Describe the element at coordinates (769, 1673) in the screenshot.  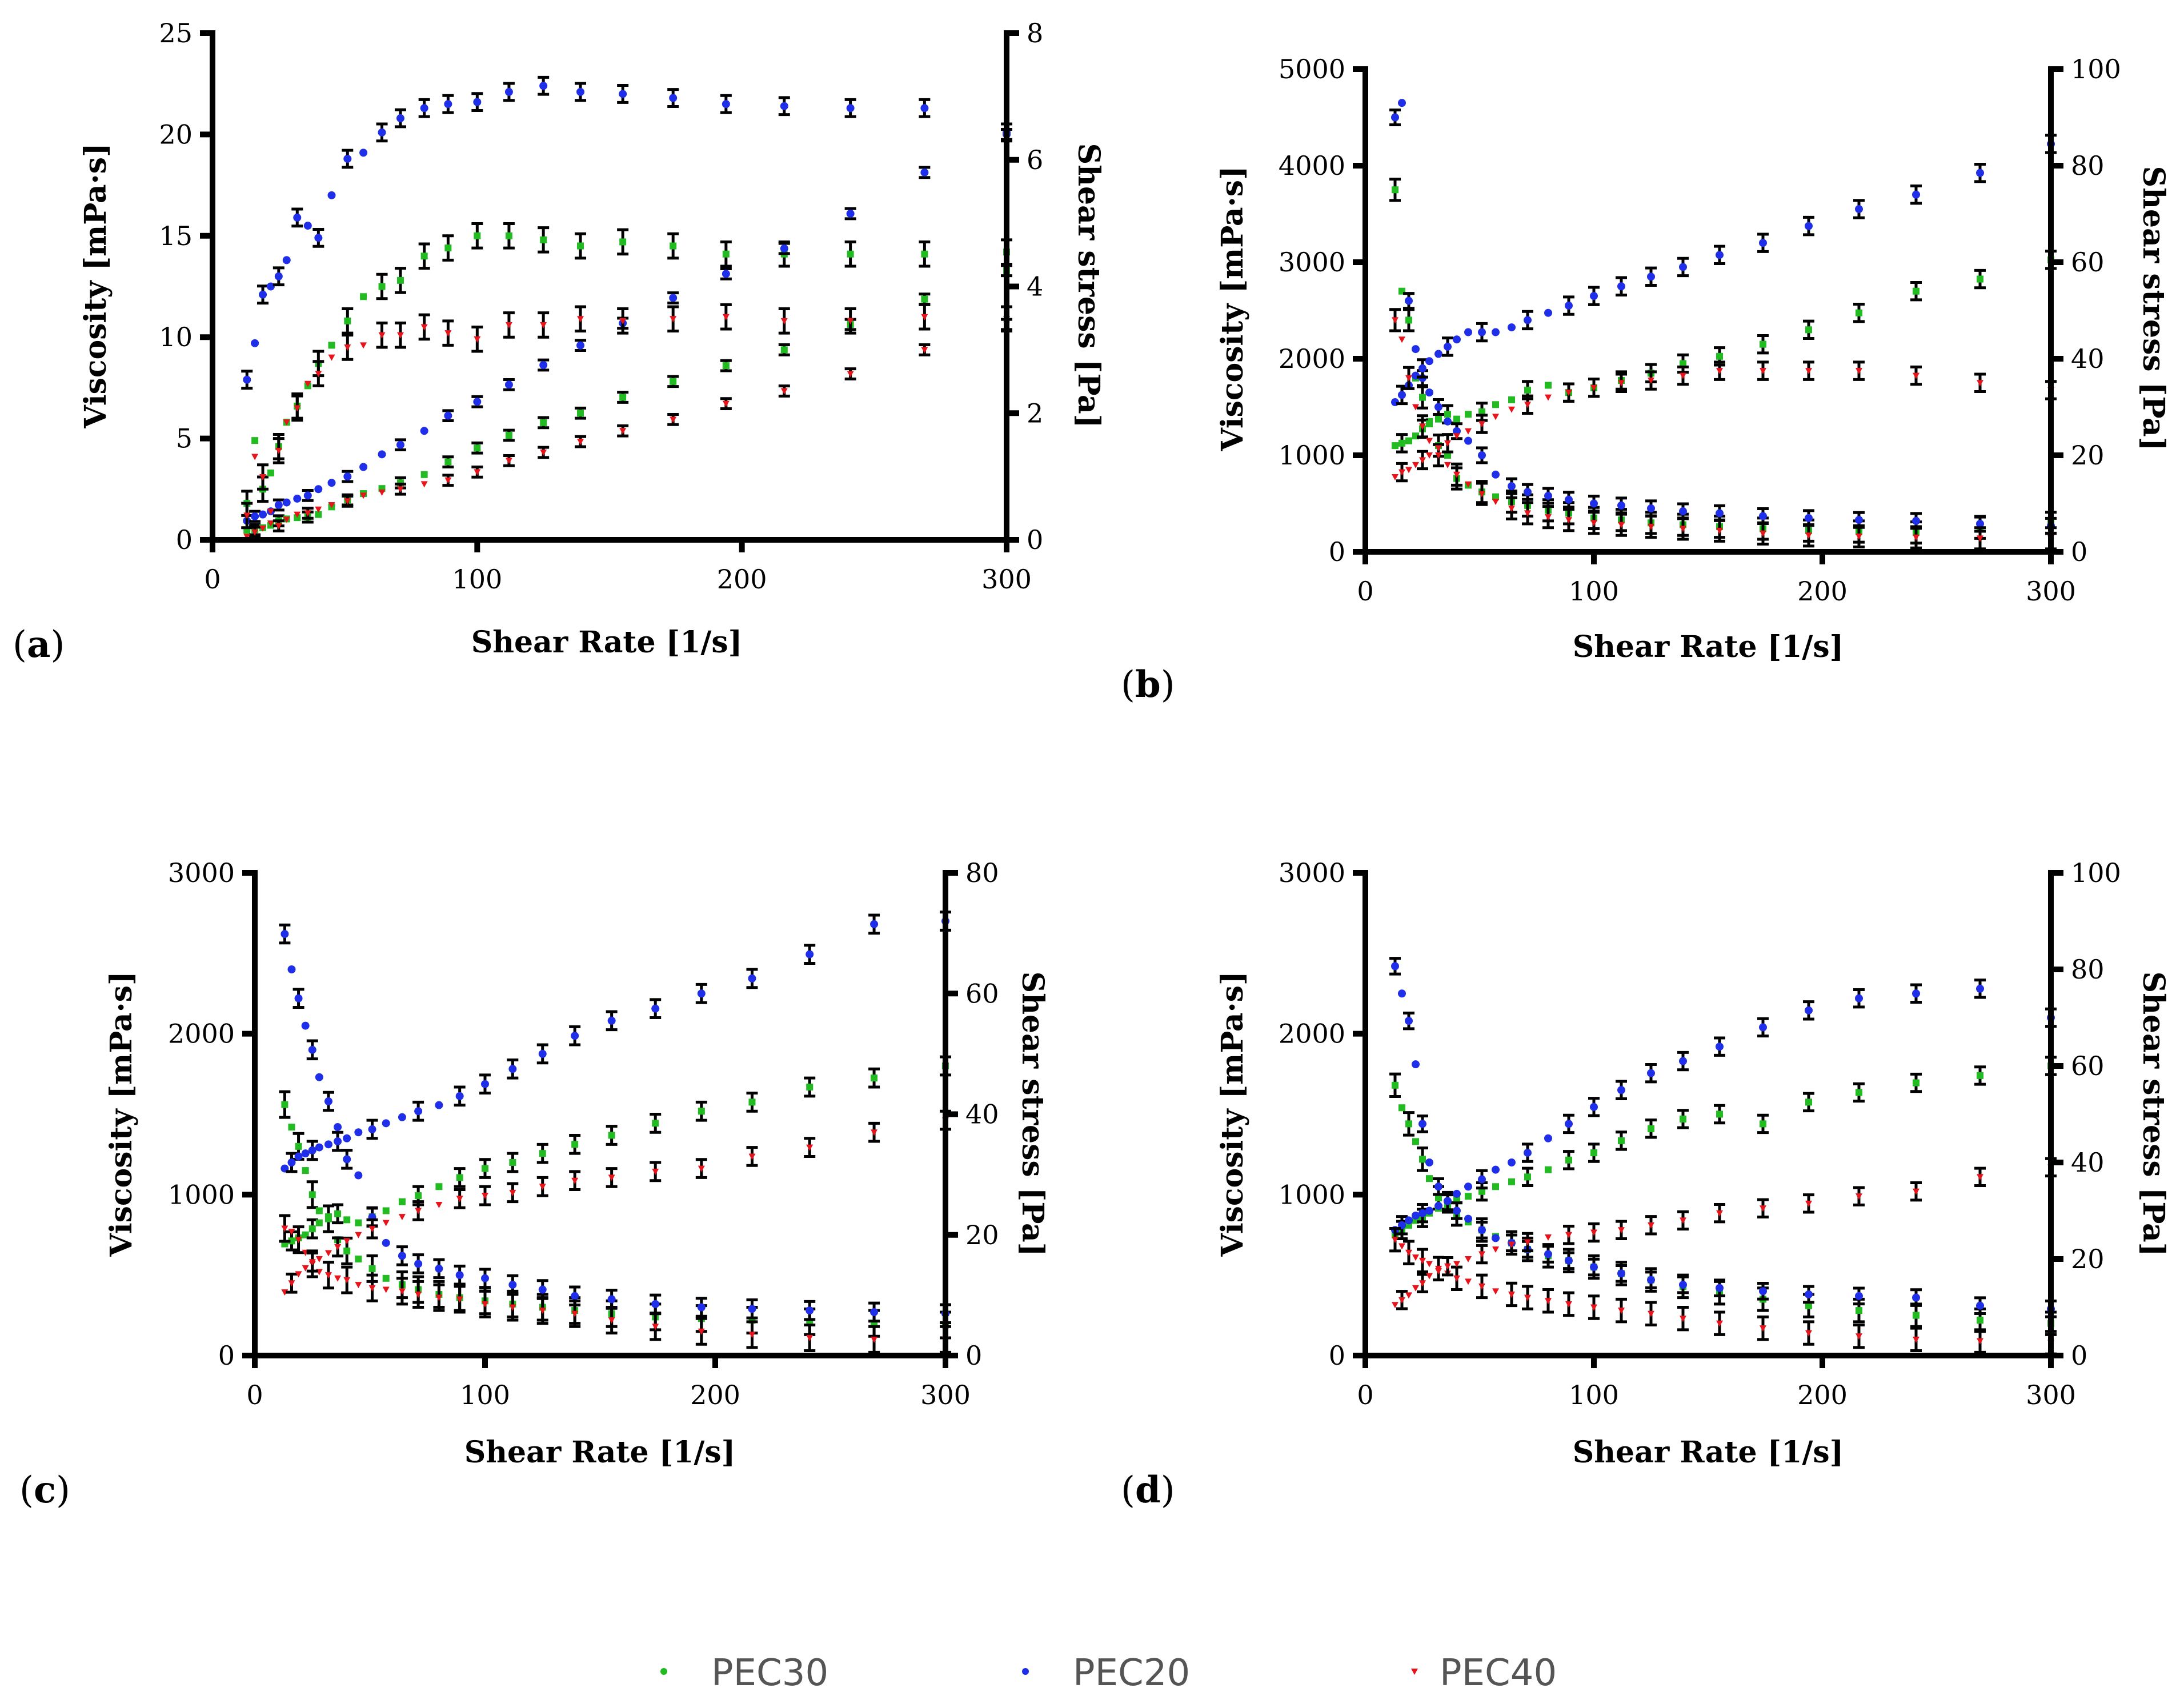
I see `legend-label-pec30: PEC30` at that location.